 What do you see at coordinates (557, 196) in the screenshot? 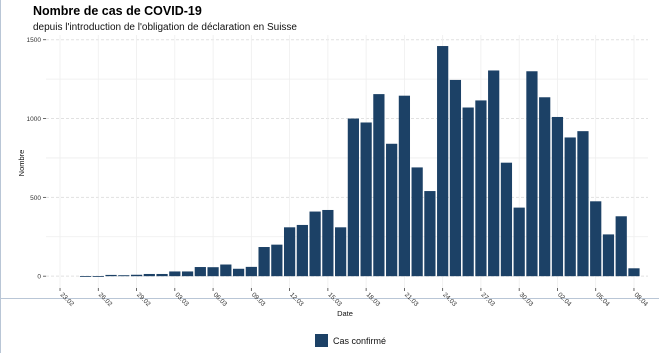
I see `bar-02.04` at bounding box center [557, 196].